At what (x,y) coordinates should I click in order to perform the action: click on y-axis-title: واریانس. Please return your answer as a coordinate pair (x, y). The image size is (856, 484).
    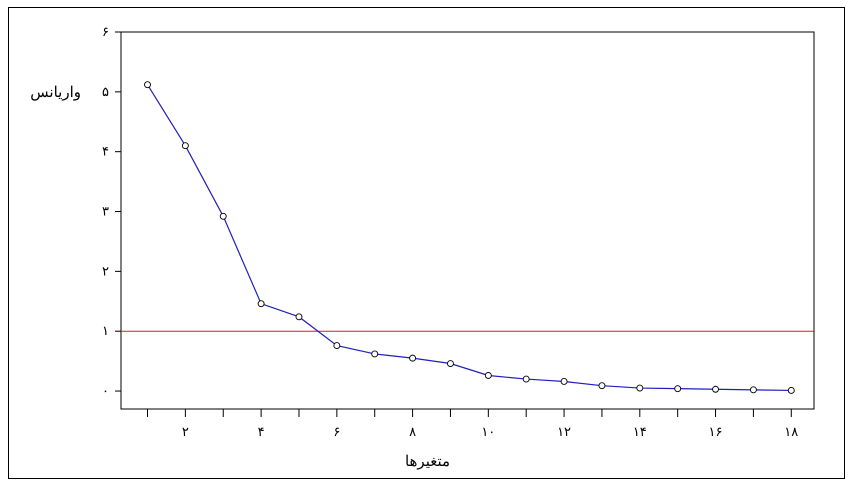
    Looking at the image, I should click on (55, 92).